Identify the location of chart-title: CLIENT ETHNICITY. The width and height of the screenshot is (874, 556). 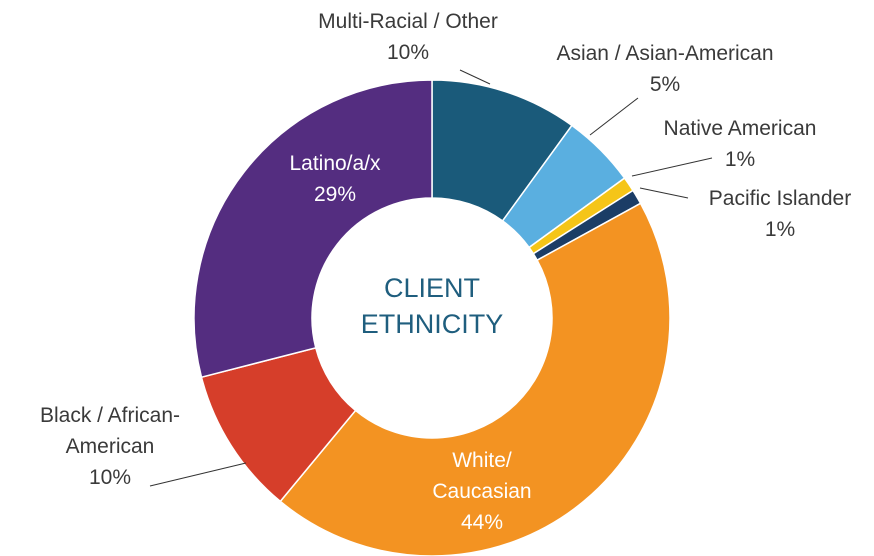
(432, 306).